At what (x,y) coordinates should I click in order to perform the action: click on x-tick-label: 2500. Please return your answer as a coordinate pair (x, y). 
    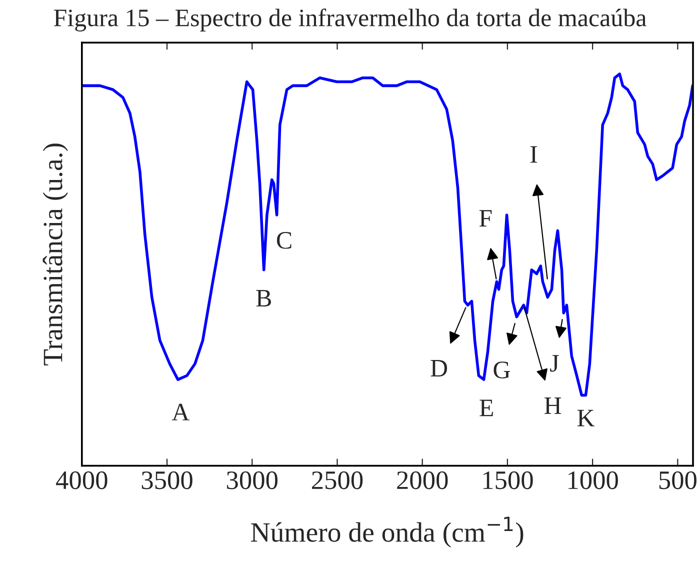
    Looking at the image, I should click on (337, 480).